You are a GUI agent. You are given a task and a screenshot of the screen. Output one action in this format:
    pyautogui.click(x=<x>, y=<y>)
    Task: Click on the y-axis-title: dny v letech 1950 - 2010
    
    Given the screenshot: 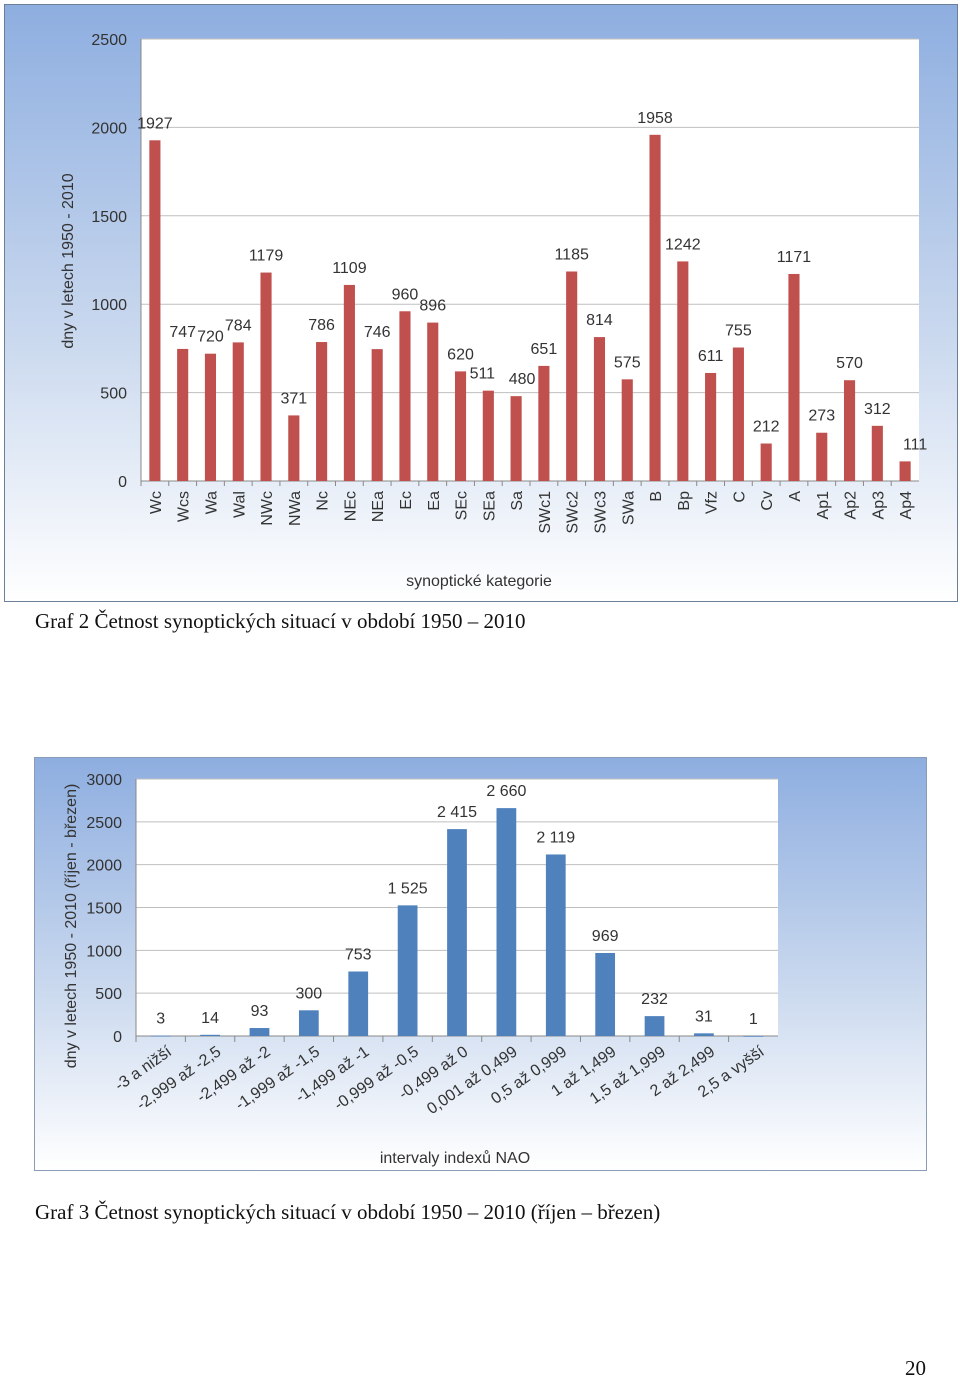 What is the action you would take?
    pyautogui.click(x=68, y=260)
    